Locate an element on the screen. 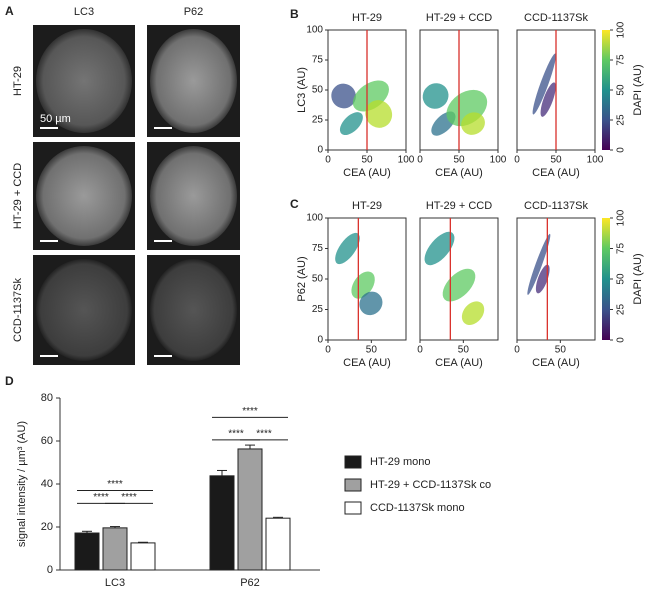 This screenshot has height=598, width=650. panel-label: D is located at coordinates (9, 381).